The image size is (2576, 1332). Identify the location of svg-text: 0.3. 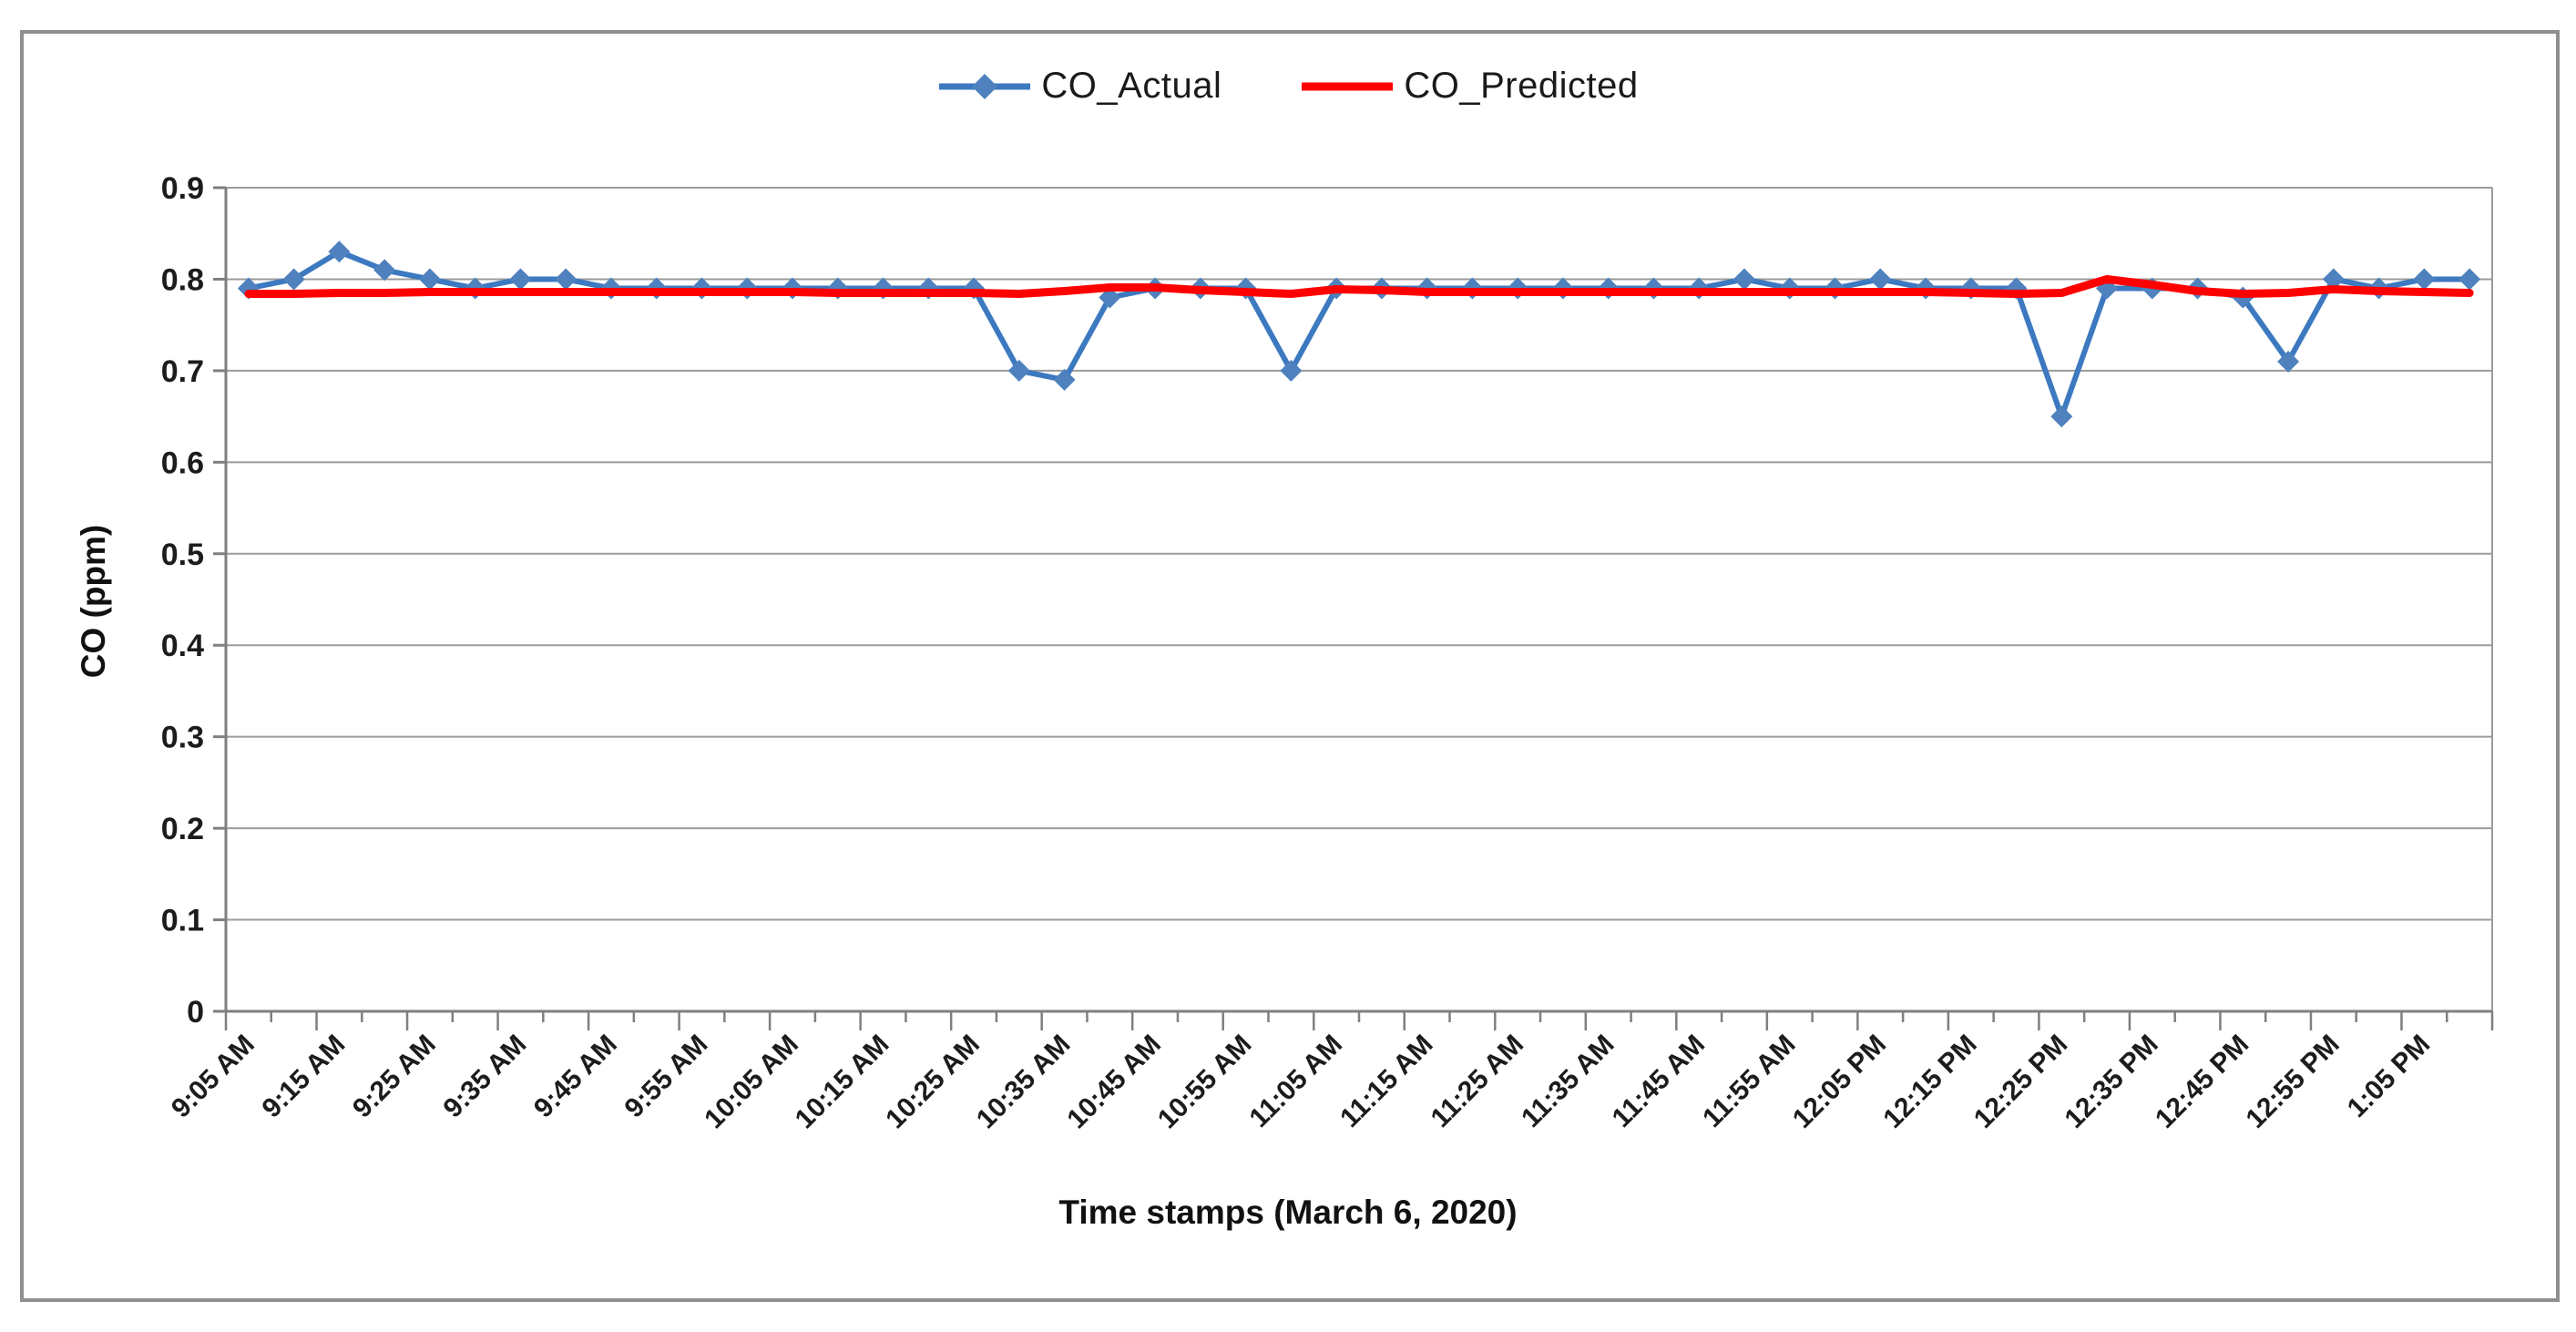
(182, 738).